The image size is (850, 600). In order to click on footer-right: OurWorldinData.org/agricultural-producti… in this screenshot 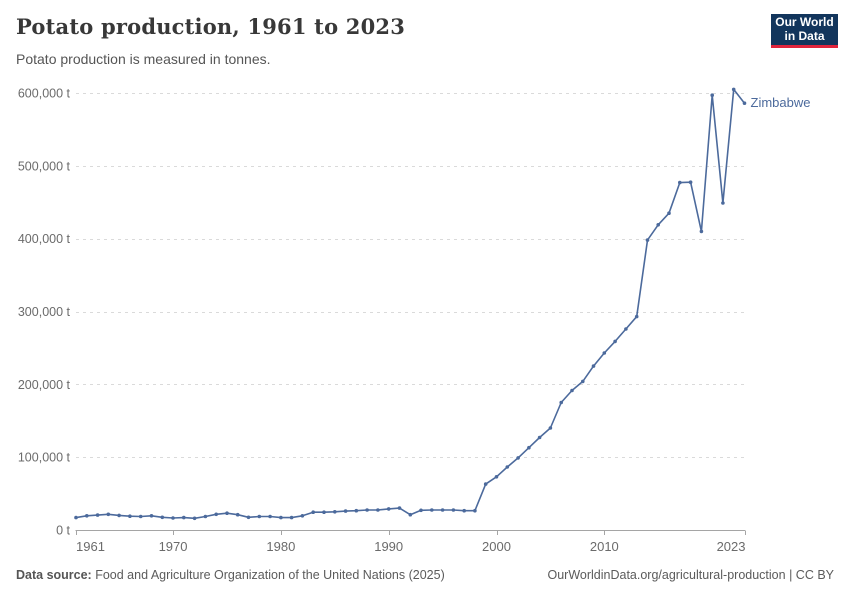, I will do `click(691, 575)`.